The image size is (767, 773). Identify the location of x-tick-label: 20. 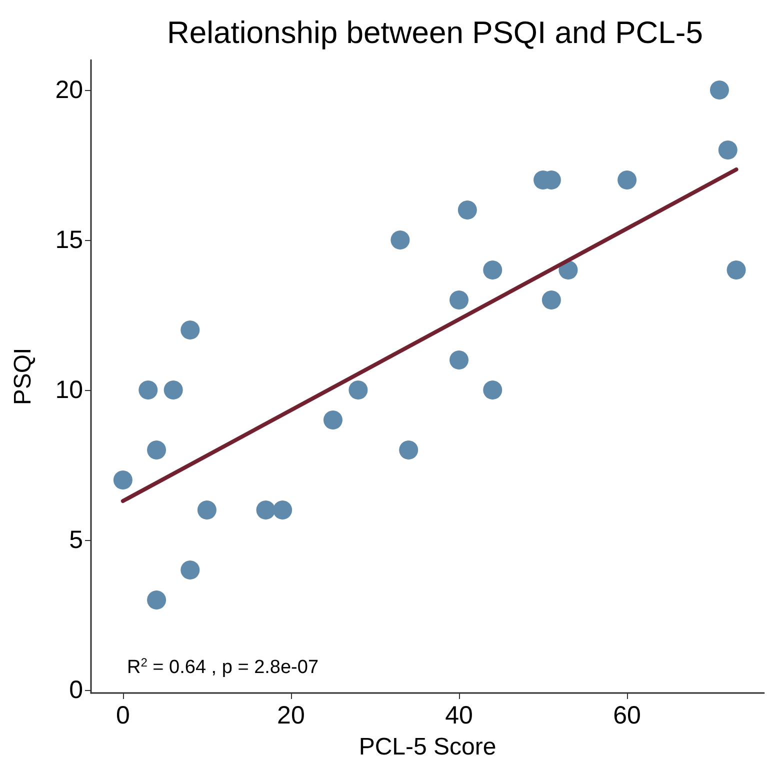
(291, 716).